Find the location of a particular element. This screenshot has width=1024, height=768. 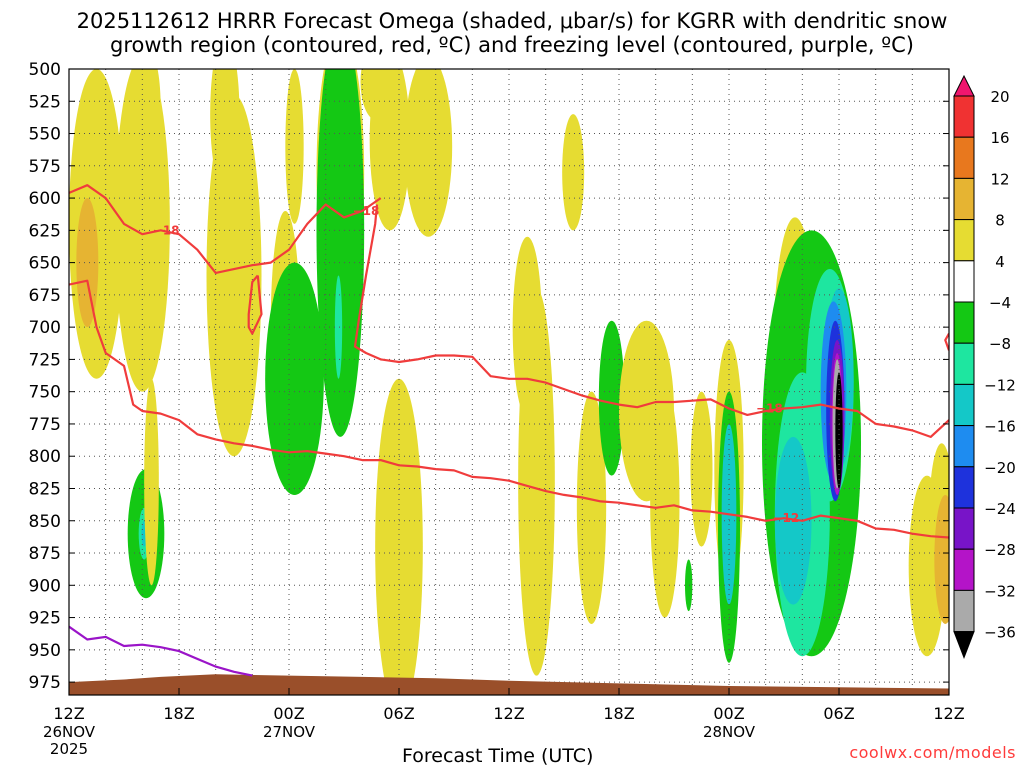

colorbar-label: −4 is located at coordinates (1000, 303).